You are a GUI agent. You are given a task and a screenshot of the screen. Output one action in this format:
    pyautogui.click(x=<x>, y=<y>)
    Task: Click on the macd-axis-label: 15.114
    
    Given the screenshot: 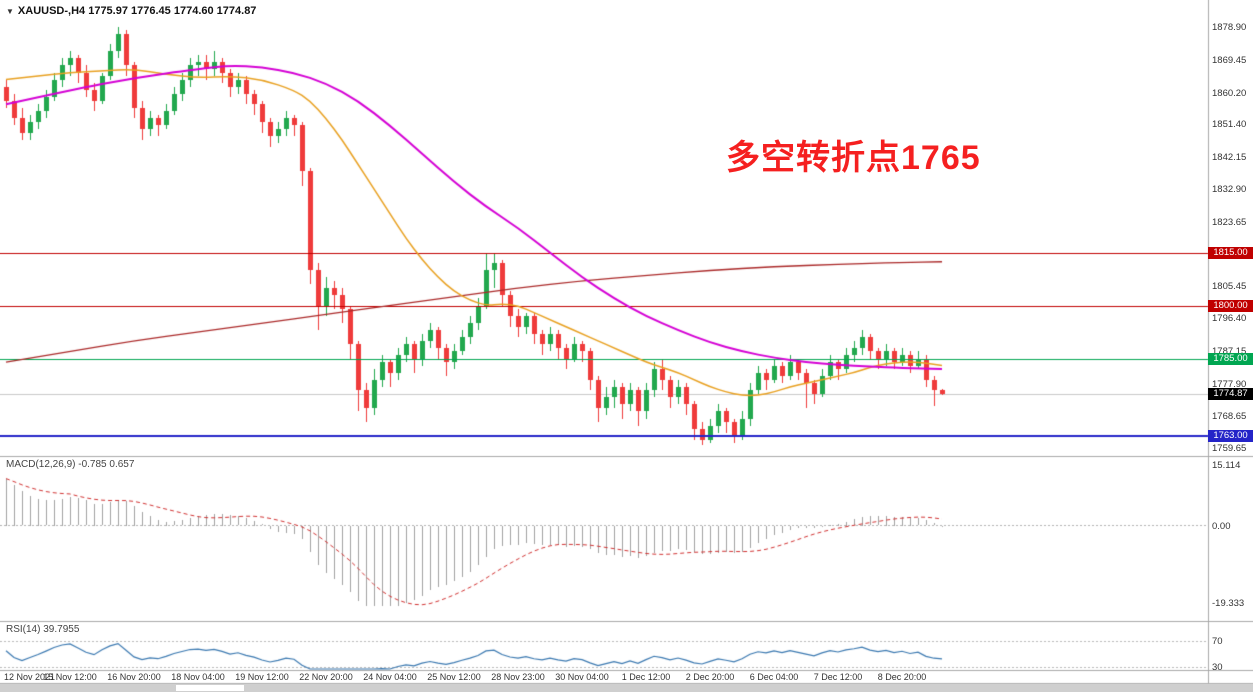 What is the action you would take?
    pyautogui.click(x=1226, y=465)
    